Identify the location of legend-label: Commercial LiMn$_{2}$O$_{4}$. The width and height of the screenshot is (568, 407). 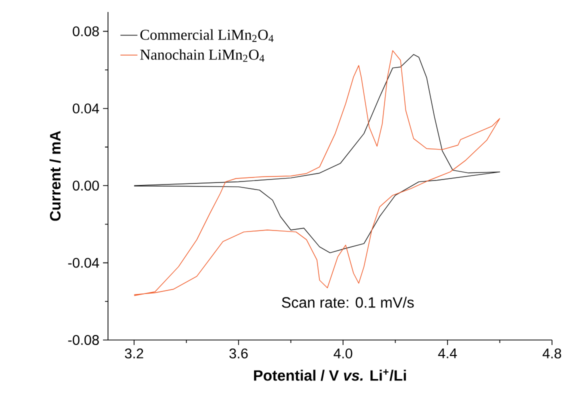
(207, 35).